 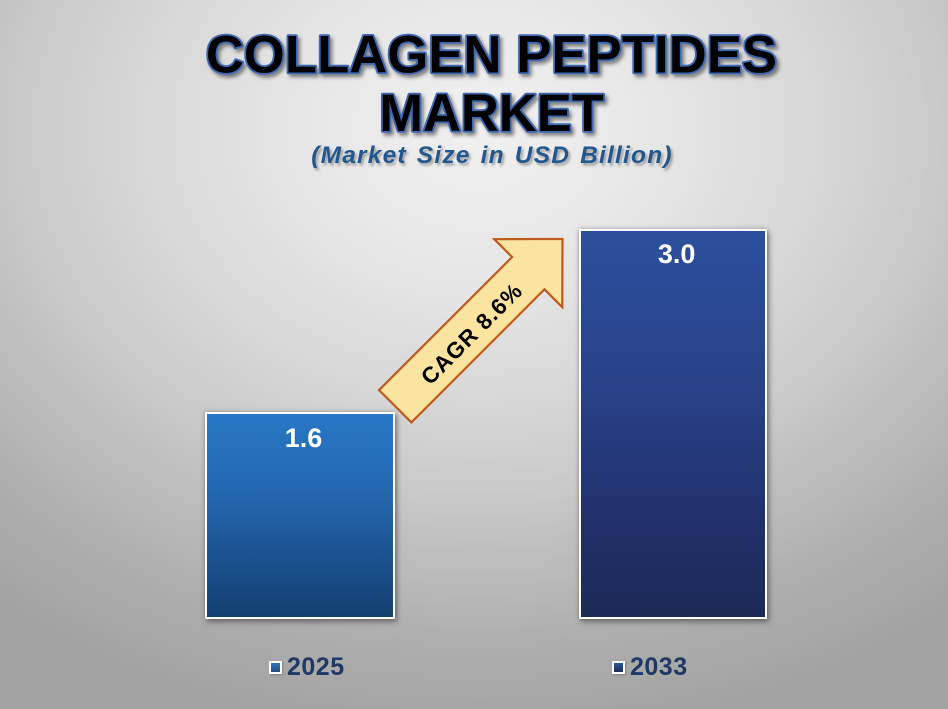 What do you see at coordinates (492, 155) in the screenshot?
I see `svg-text: (Market Size in USD Billion)` at bounding box center [492, 155].